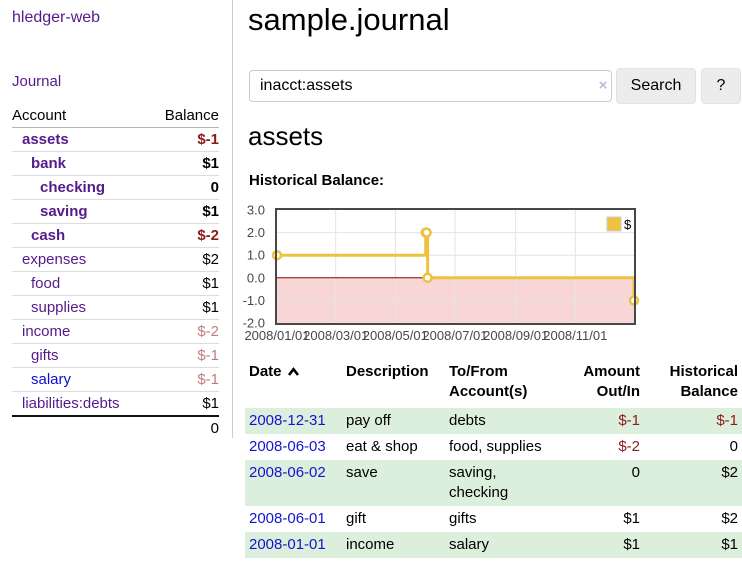 The height and width of the screenshot is (582, 742). What do you see at coordinates (387, 371) in the screenshot?
I see `column-header-description: Description` at bounding box center [387, 371].